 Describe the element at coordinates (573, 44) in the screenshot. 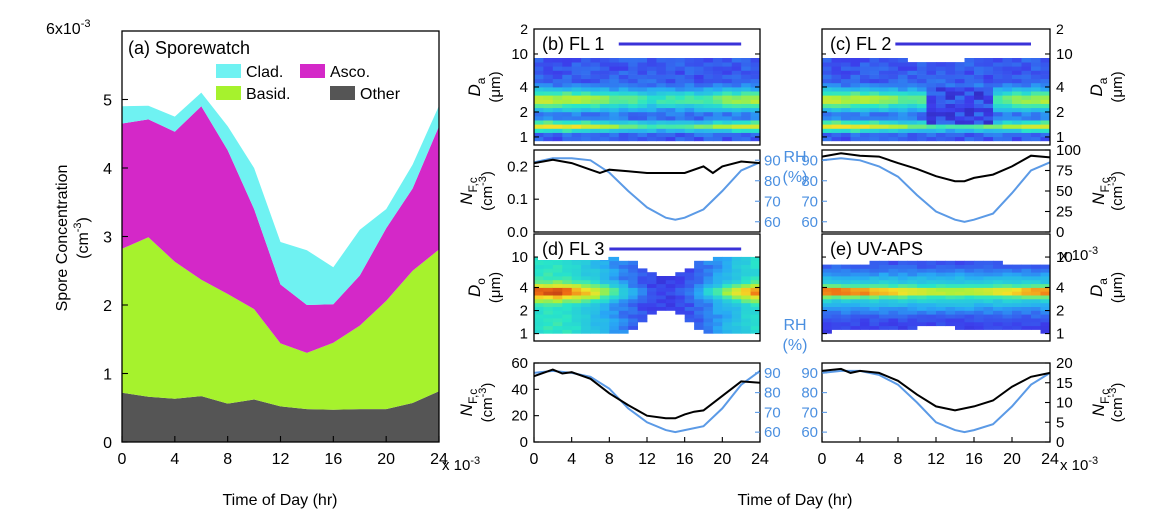

I see `panel-title-box` at that location.